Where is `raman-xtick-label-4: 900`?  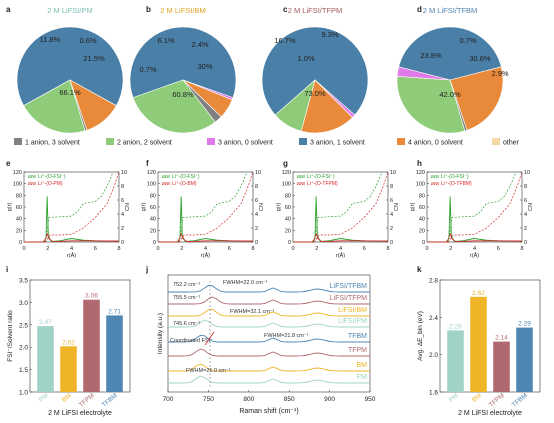
raman-xtick-label-4: 900 is located at coordinates (329, 399).